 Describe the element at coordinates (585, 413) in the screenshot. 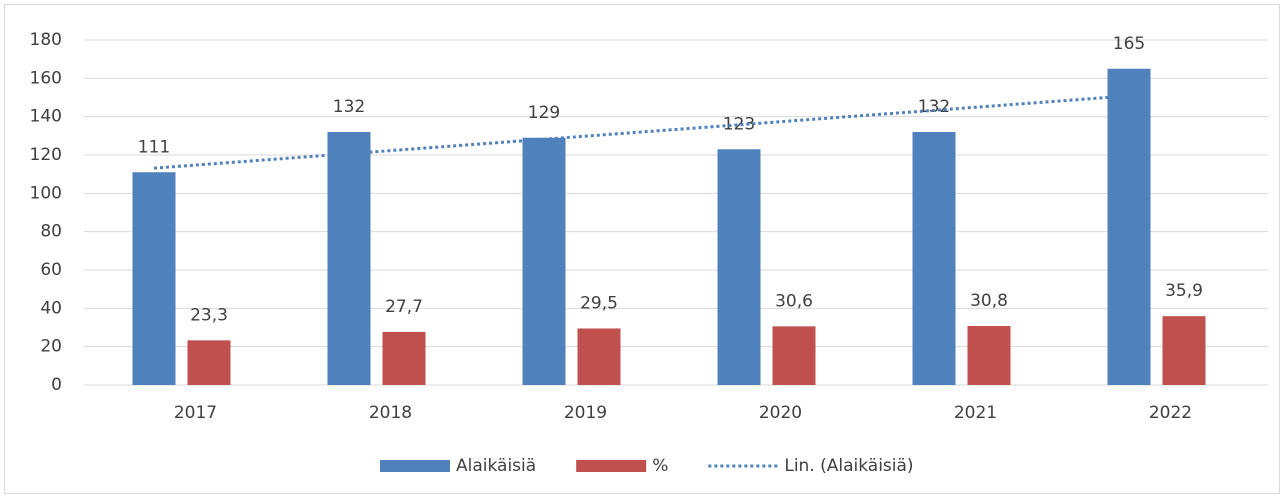

I see `x-tick-label: 2019` at that location.